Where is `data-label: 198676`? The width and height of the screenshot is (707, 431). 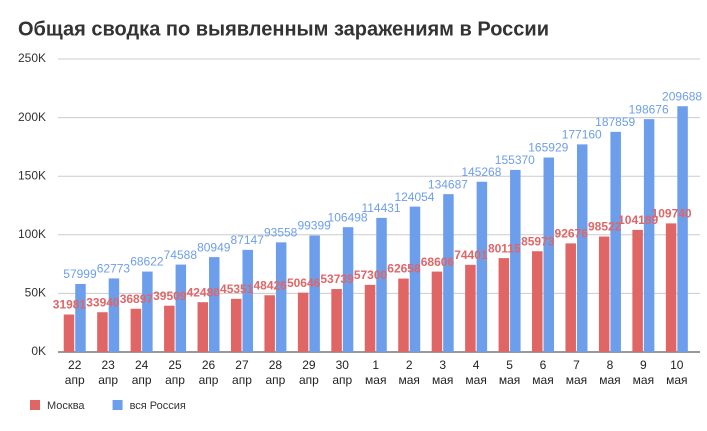
data-label: 198676 is located at coordinates (649, 109).